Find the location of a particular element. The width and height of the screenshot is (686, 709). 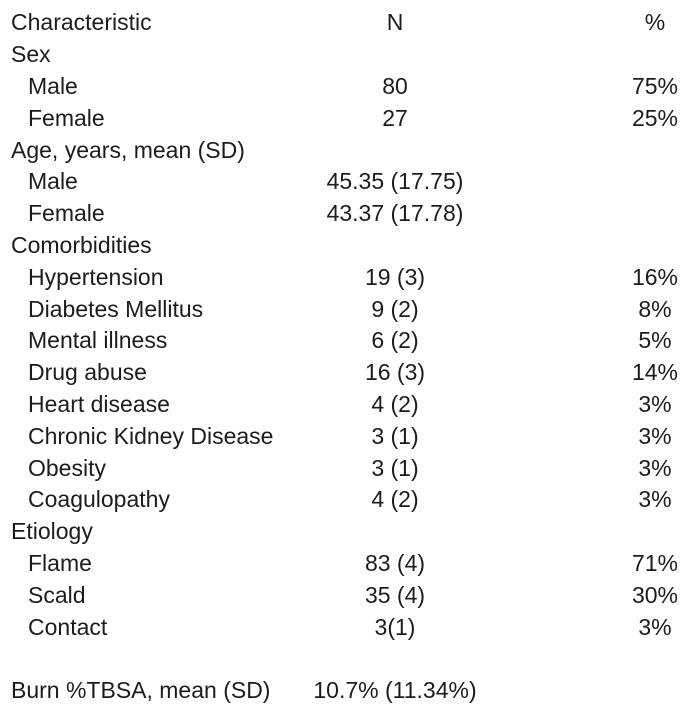

table-row: Hypertension 19 (3) 16% is located at coordinates (343, 277).